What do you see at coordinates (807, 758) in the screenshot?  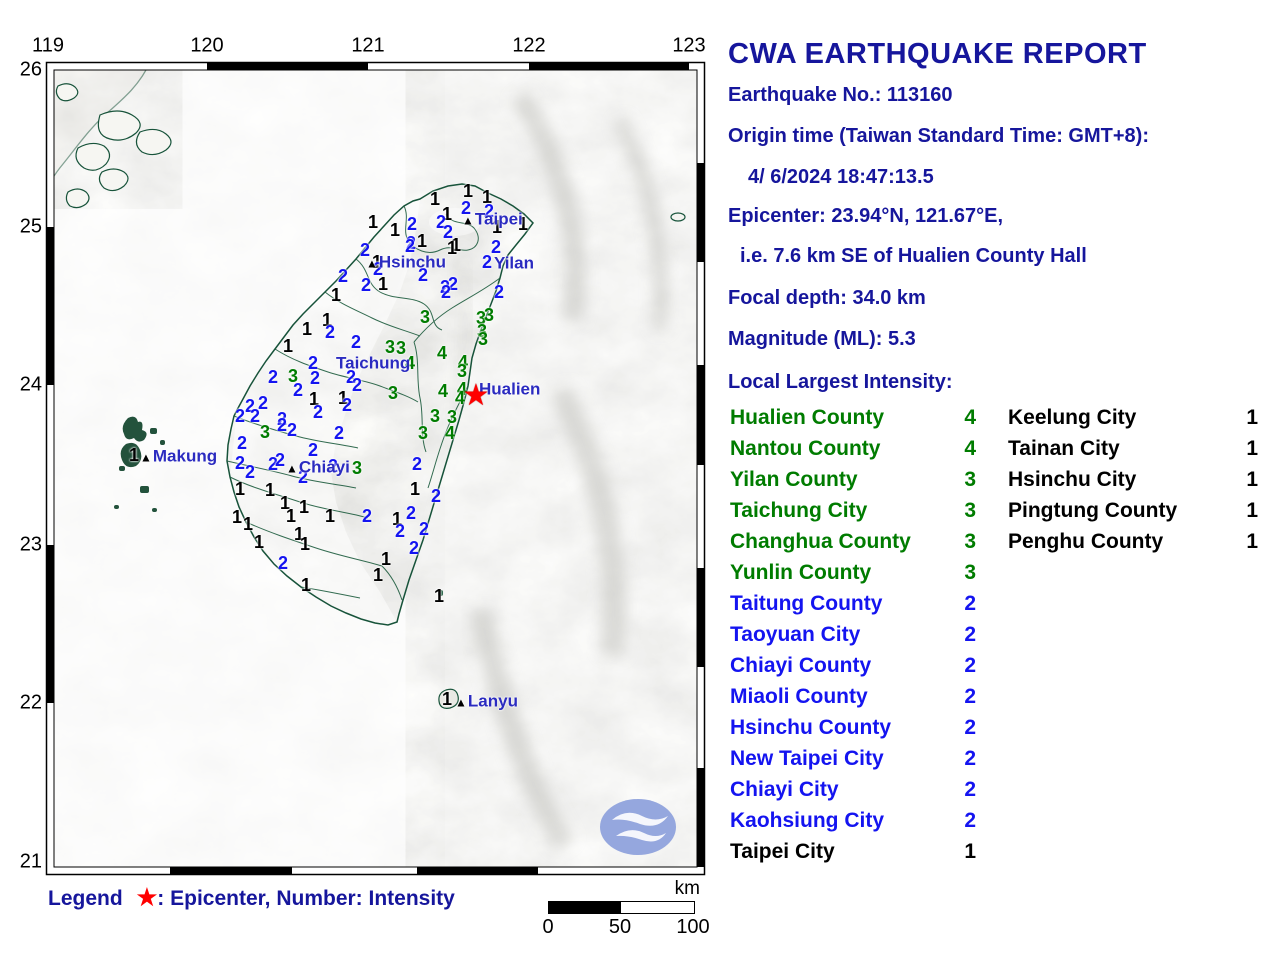 I see `intensity-area-name: New Taipei City` at bounding box center [807, 758].